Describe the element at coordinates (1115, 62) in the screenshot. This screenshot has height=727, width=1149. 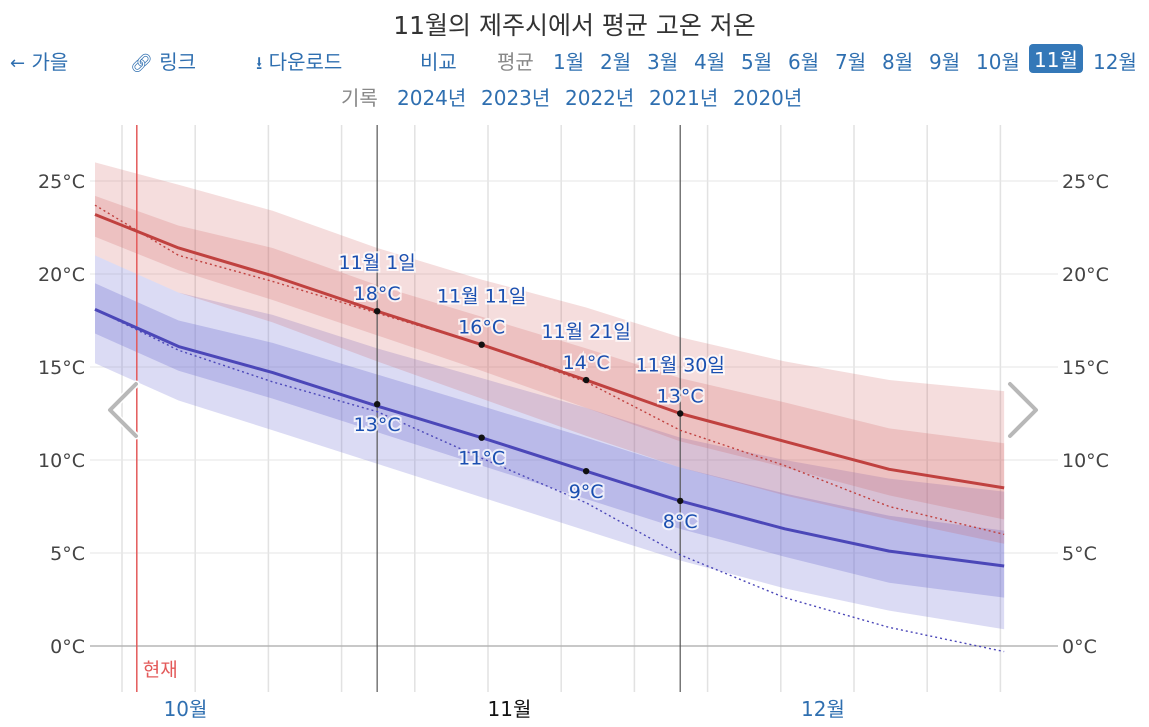
I see `month-link-12: 12월` at that location.